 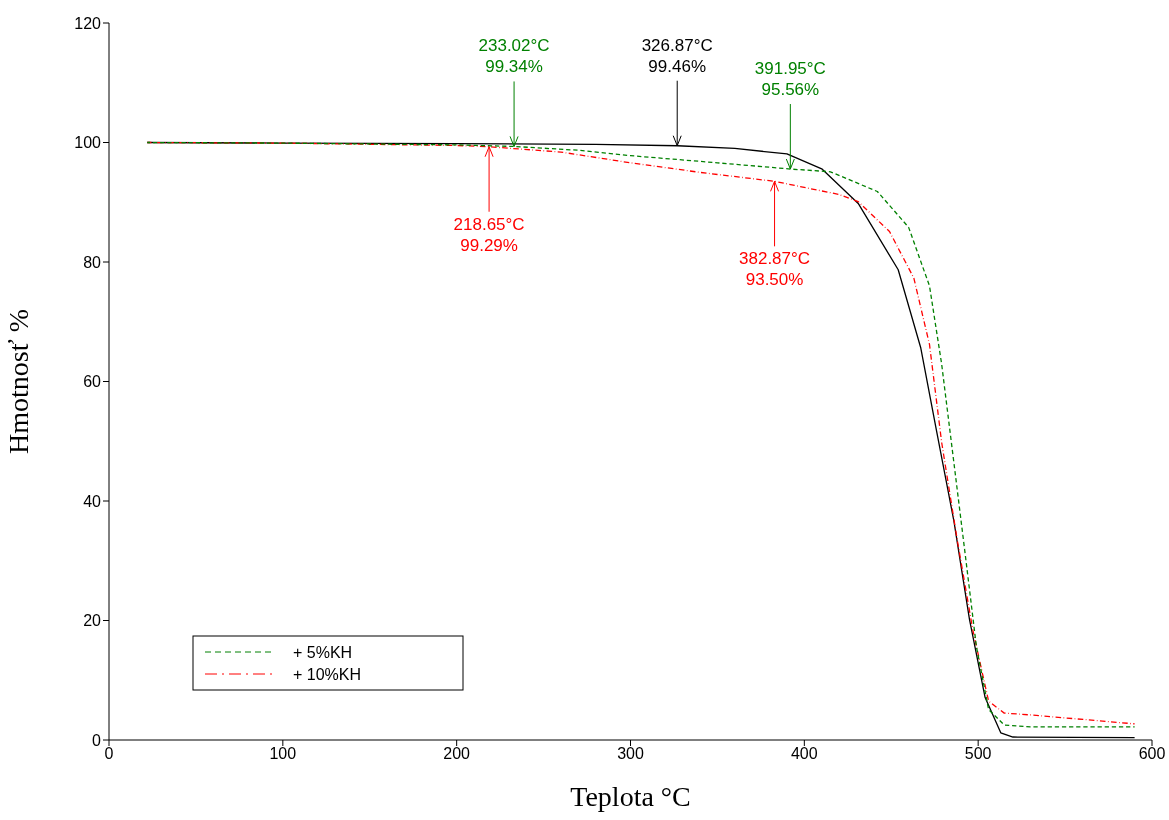 I want to click on x-tick-label: 200, so click(x=457, y=754).